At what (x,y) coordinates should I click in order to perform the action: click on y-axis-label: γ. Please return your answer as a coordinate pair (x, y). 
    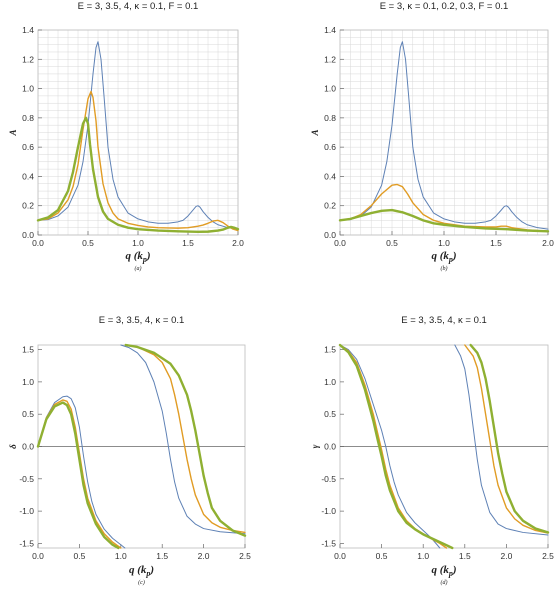
    Looking at the image, I should click on (315, 446).